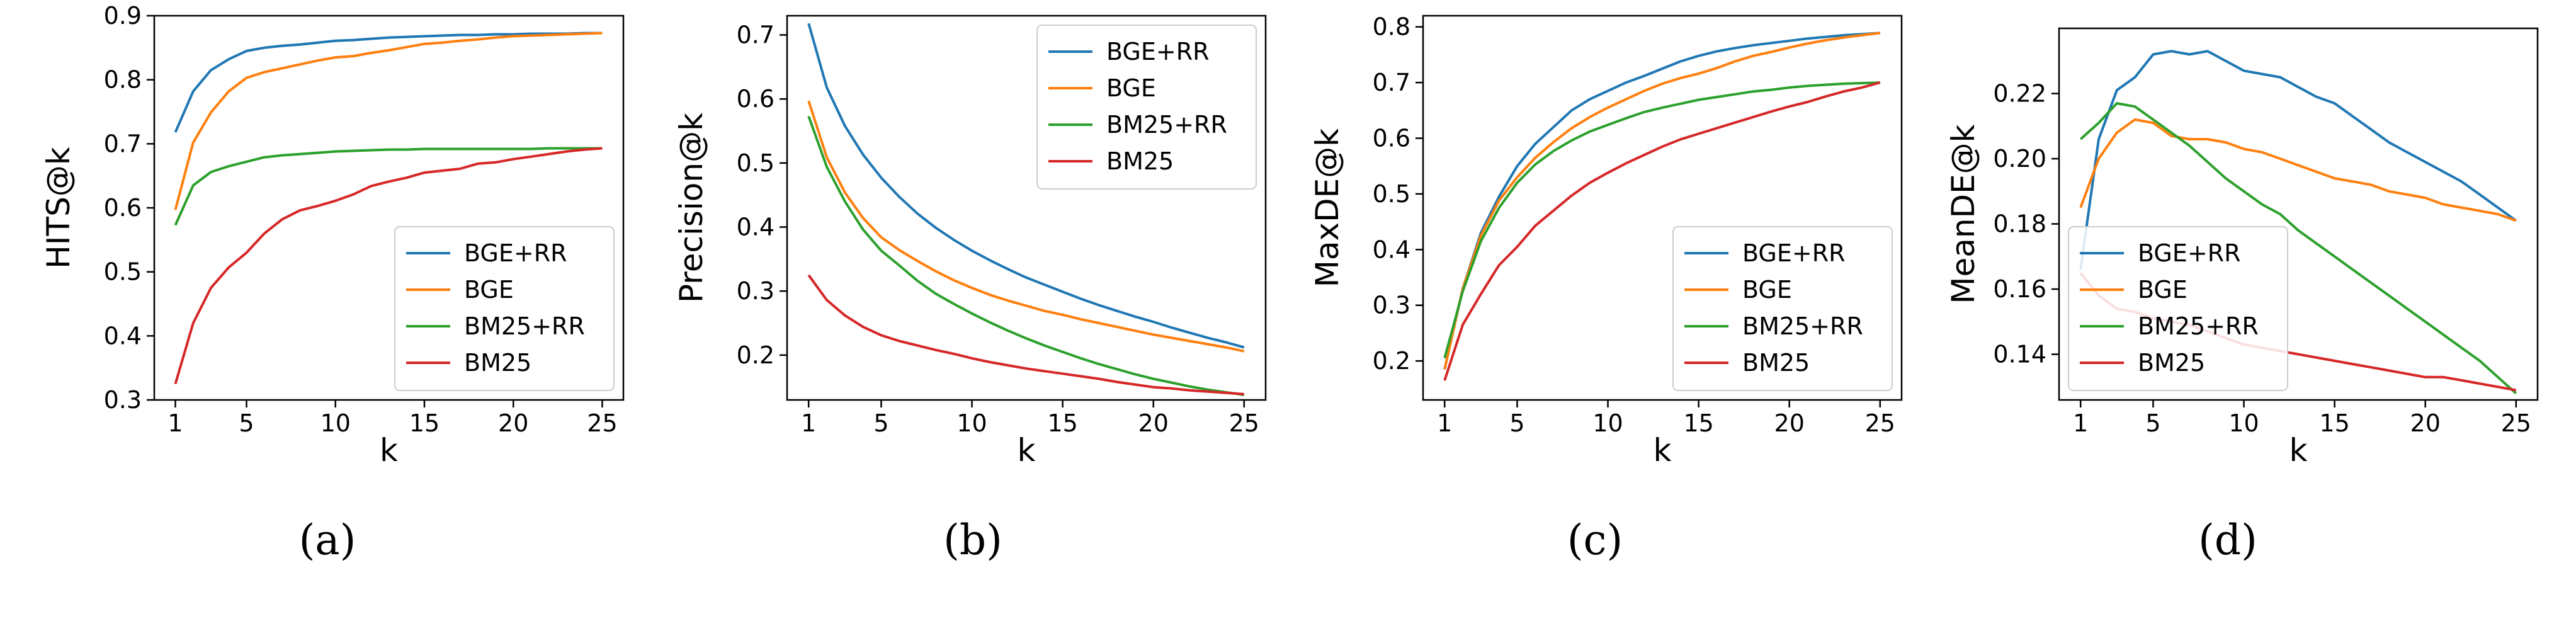  What do you see at coordinates (691, 208) in the screenshot?
I see `y-axis-label: Precision@k` at bounding box center [691, 208].